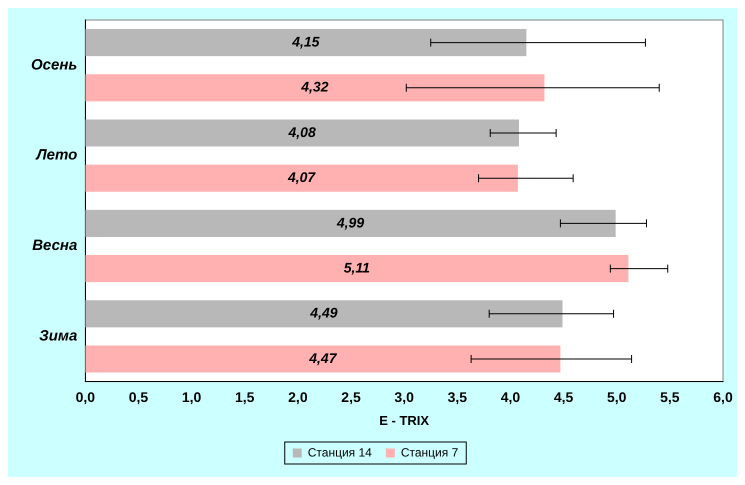 The height and width of the screenshot is (485, 745). Describe the element at coordinates (138, 396) in the screenshot. I see `x-tick-label: 0,5` at that location.